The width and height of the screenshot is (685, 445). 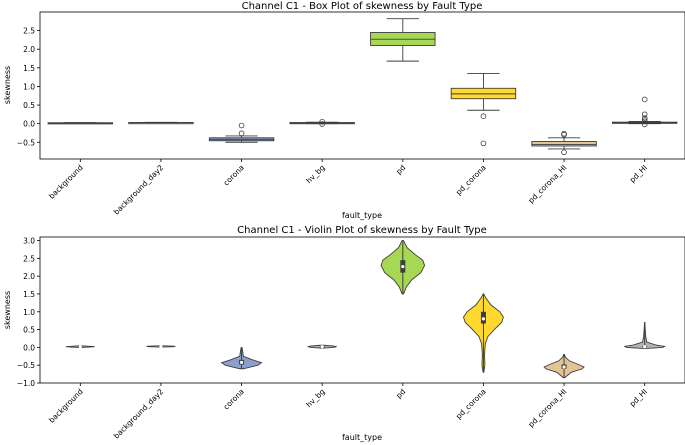 I want to click on box-ytick-label: 1.5, so click(x=29, y=68).